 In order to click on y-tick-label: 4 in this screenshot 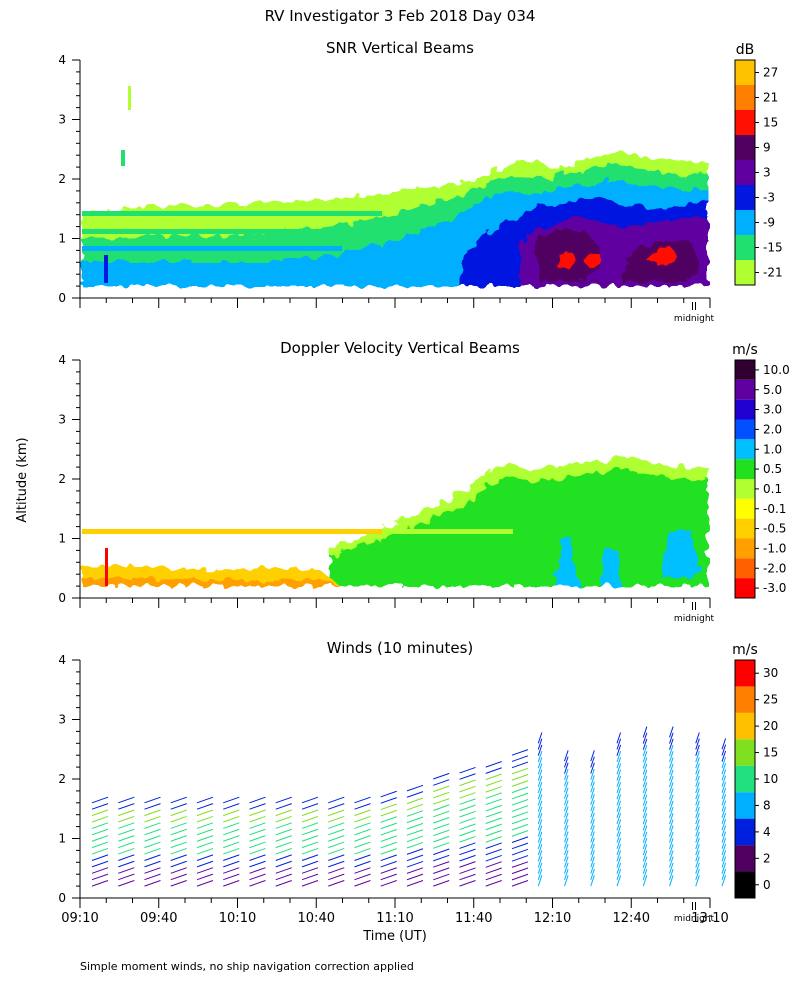, I will do `click(62, 660)`.